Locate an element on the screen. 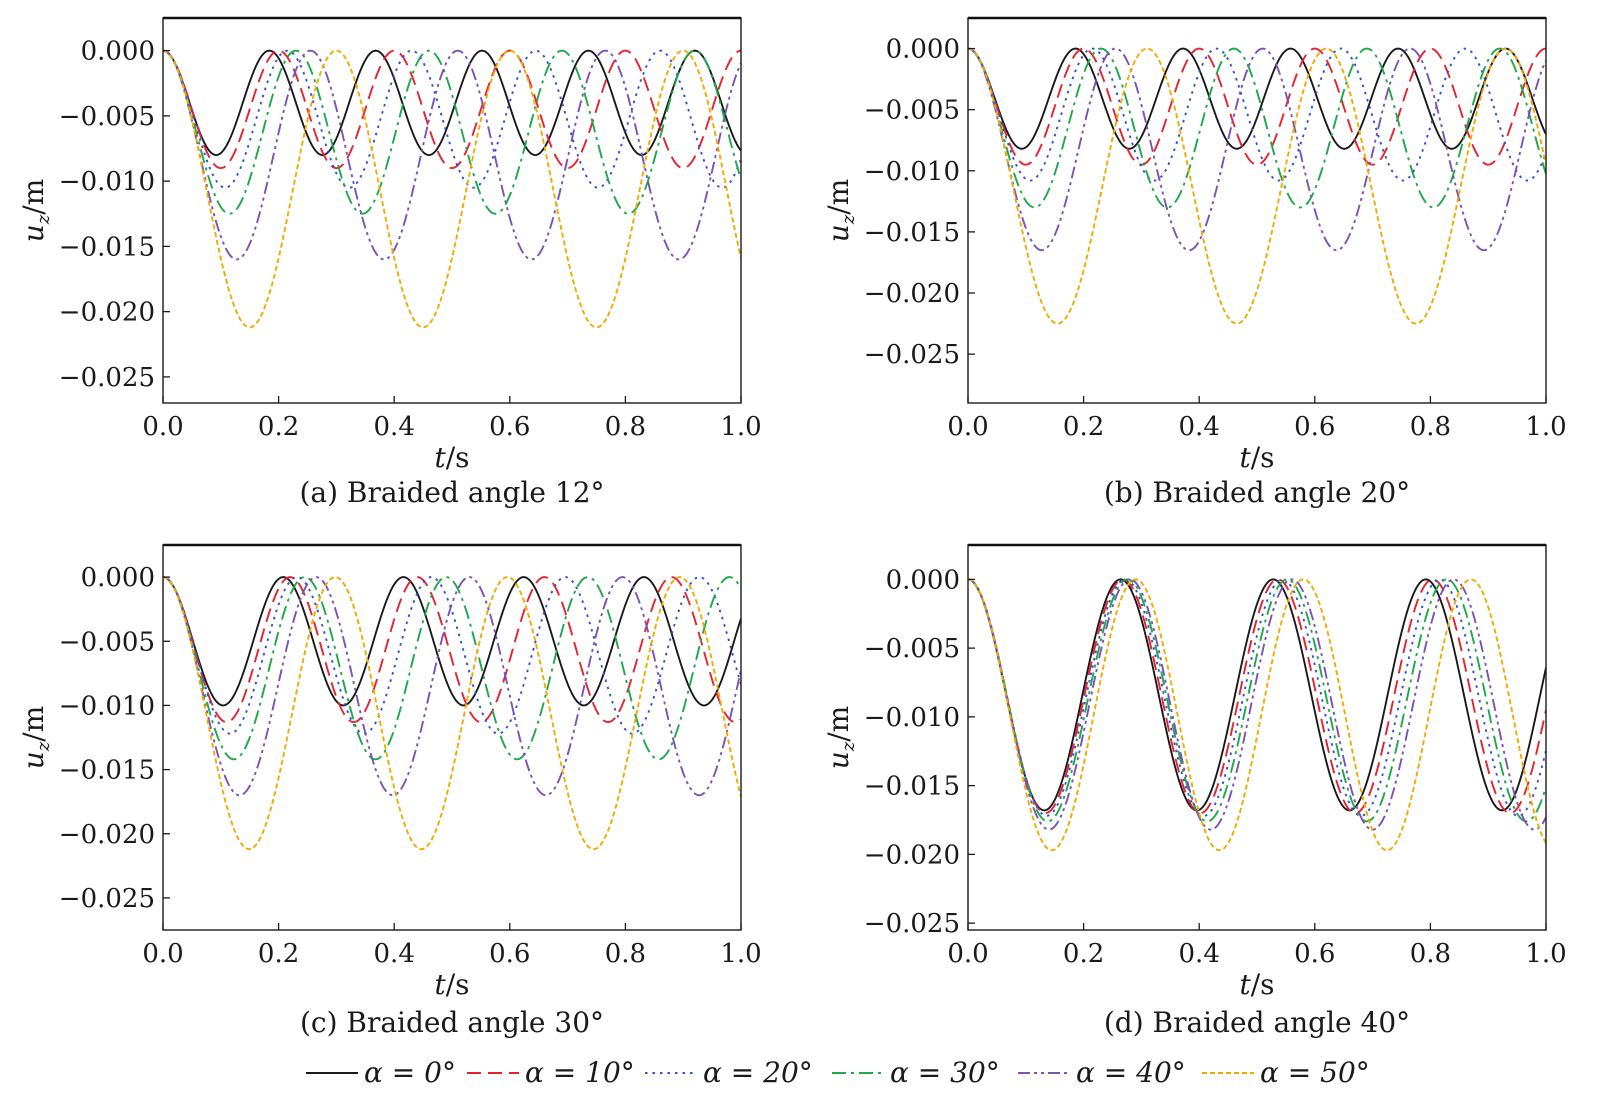 This screenshot has width=1599, height=1106. legend-label: α = 40° is located at coordinates (1131, 1072).